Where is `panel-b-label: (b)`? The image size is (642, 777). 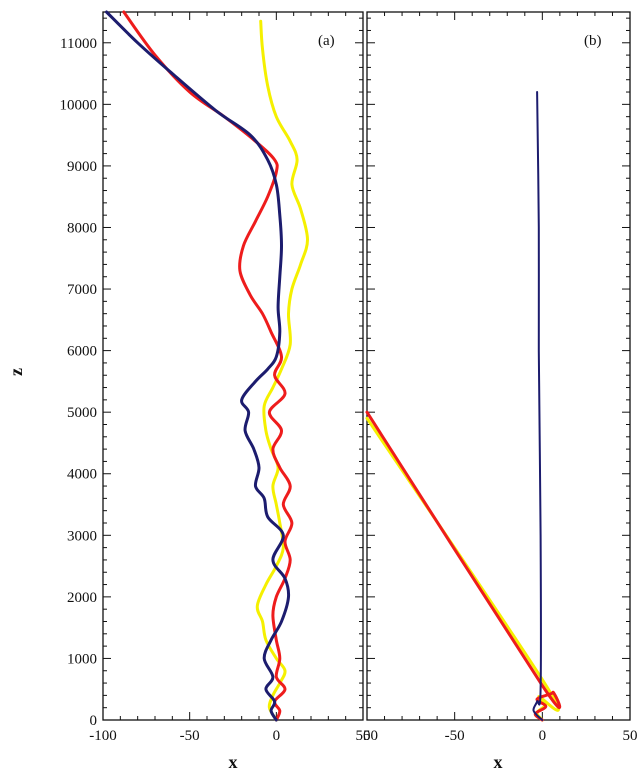 panel-b-label: (b) is located at coordinates (593, 41).